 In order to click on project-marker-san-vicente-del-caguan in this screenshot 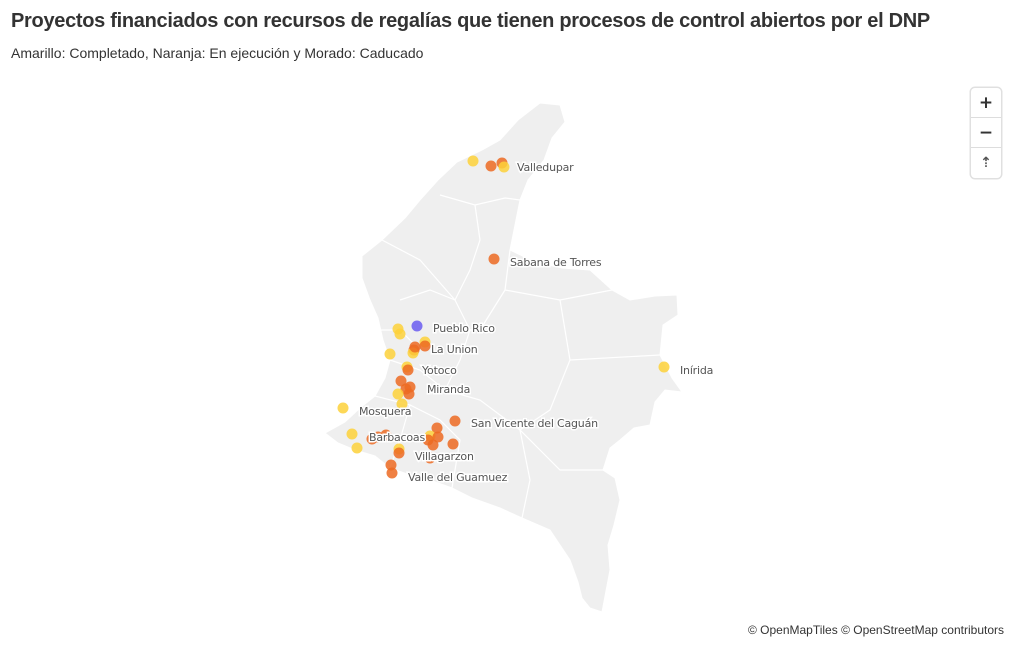, I will do `click(455, 421)`.